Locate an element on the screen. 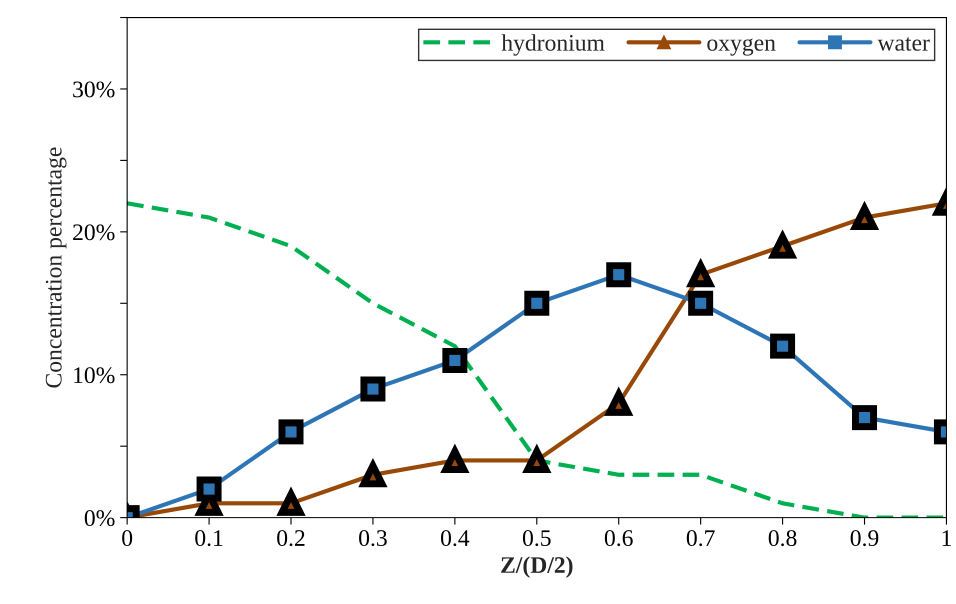 This screenshot has width=956, height=604. x-tick-label: 1 is located at coordinates (946, 538).